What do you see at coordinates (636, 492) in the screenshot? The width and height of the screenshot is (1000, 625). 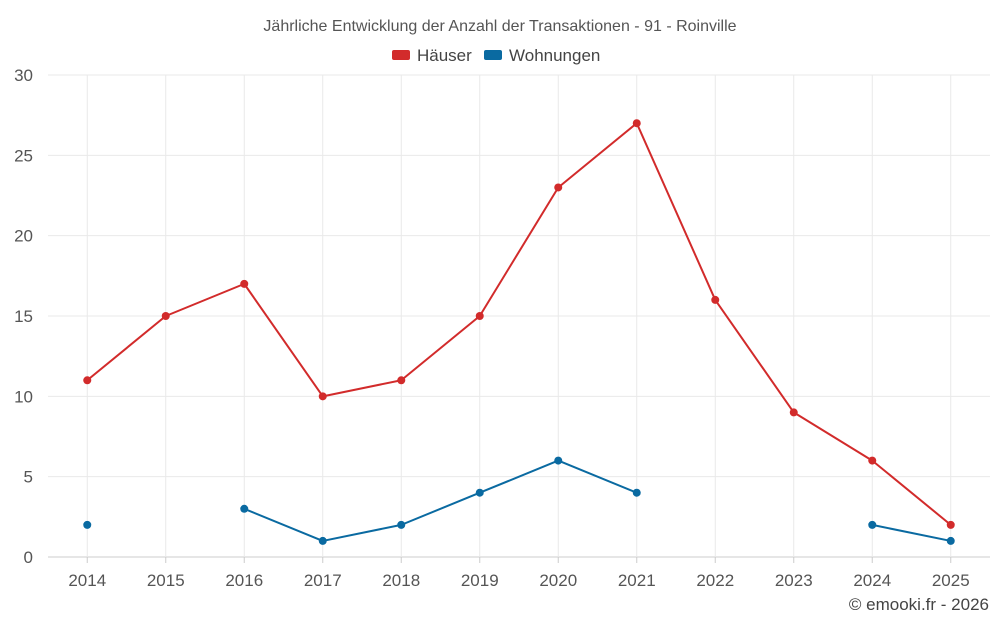 I see `data-point-wohnungen-2021` at bounding box center [636, 492].